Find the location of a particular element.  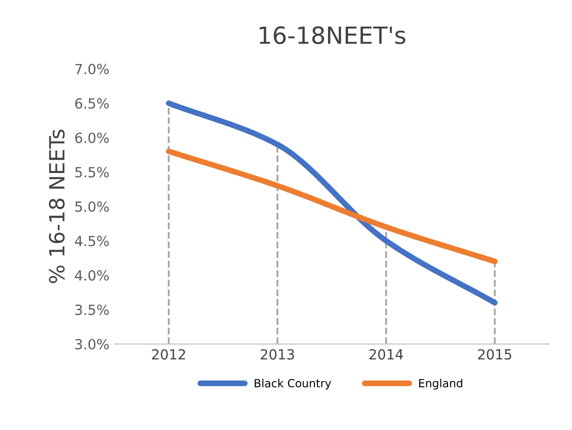

x-tick-label: 2012 is located at coordinates (169, 354).